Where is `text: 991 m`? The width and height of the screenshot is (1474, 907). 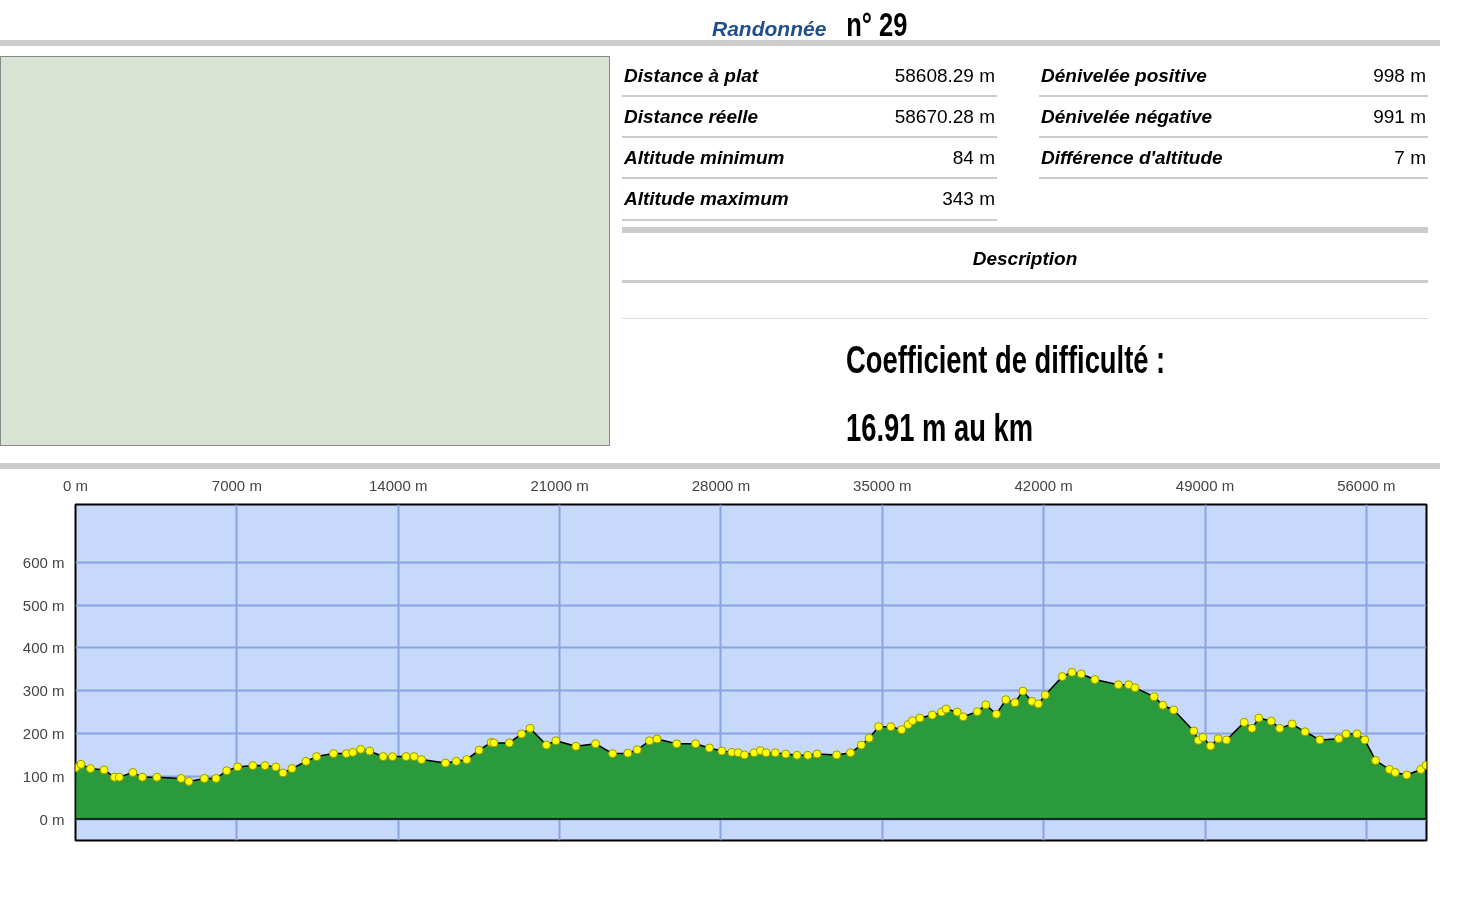 text: 991 m is located at coordinates (1382, 117).